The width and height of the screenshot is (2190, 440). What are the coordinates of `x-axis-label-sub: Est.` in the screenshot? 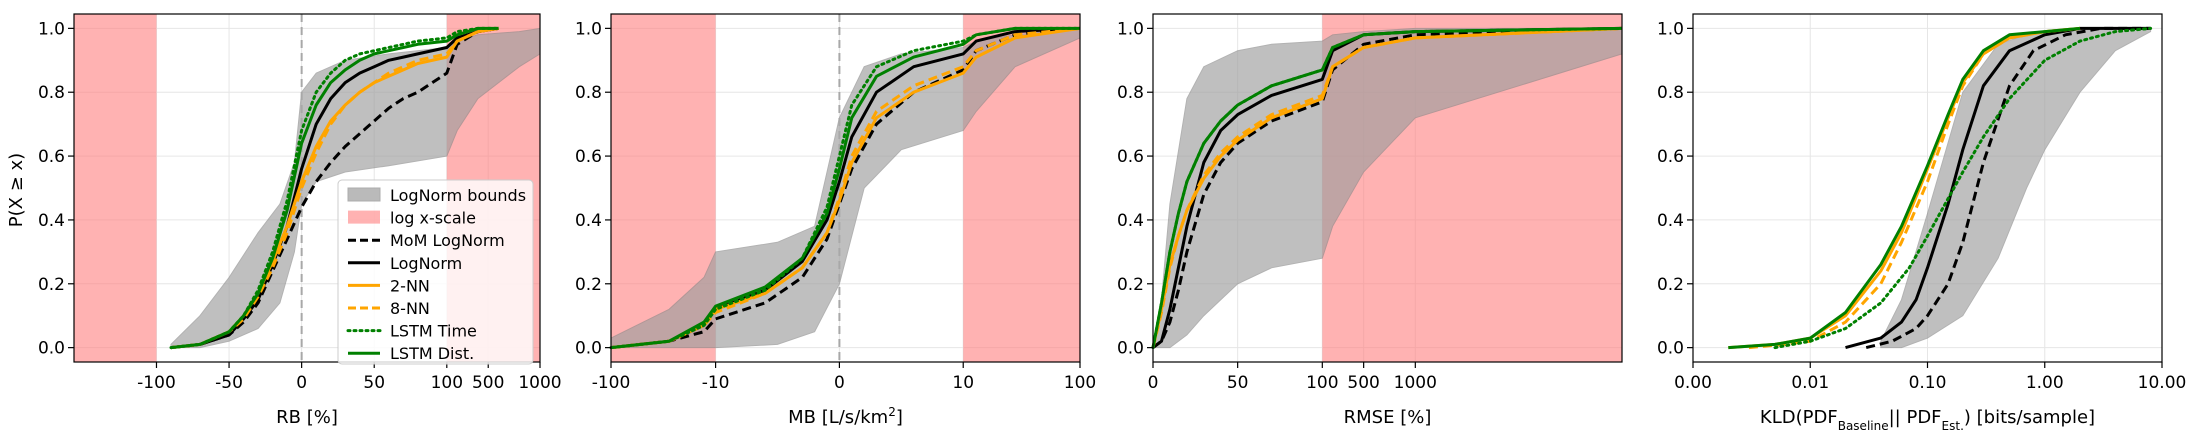 It's located at (1953, 426).